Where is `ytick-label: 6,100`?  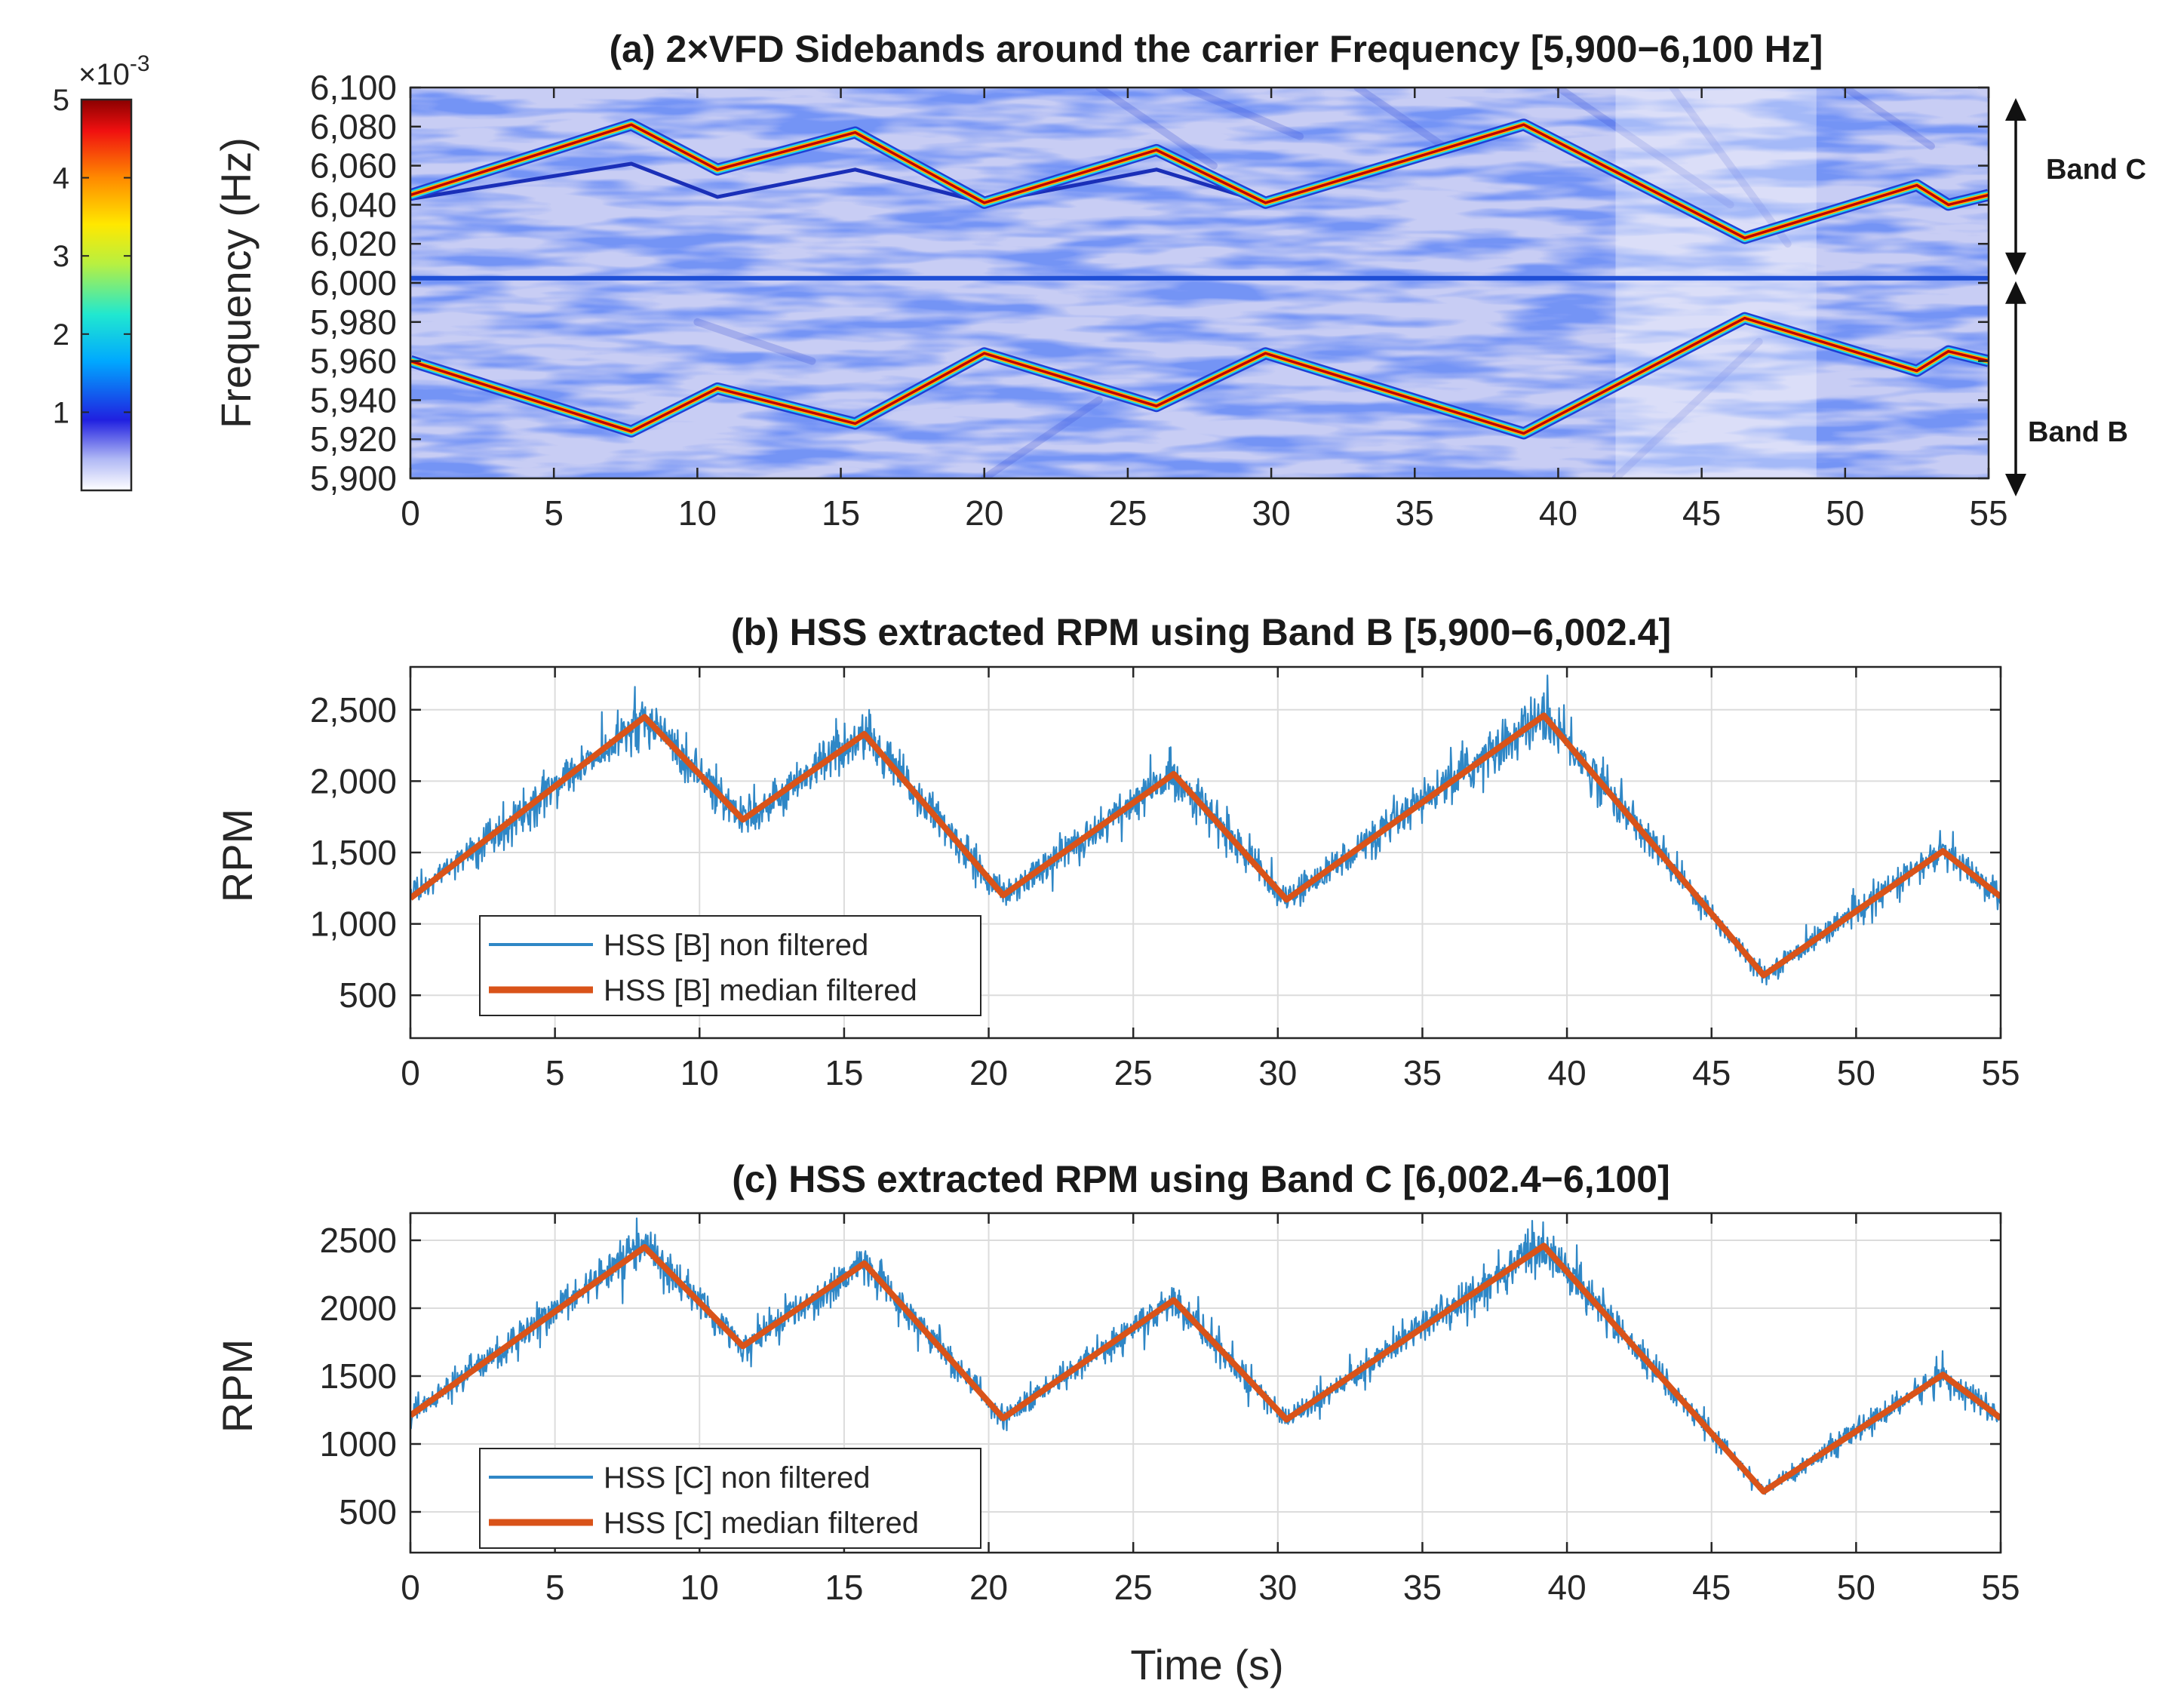
ytick-label: 6,100 is located at coordinates (353, 88).